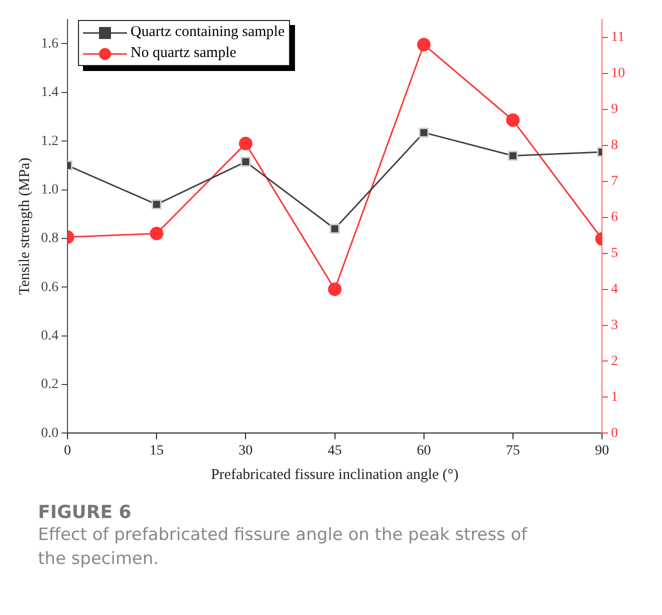  What do you see at coordinates (207, 32) in the screenshot?
I see `legend-label: Quartz containing sample` at bounding box center [207, 32].